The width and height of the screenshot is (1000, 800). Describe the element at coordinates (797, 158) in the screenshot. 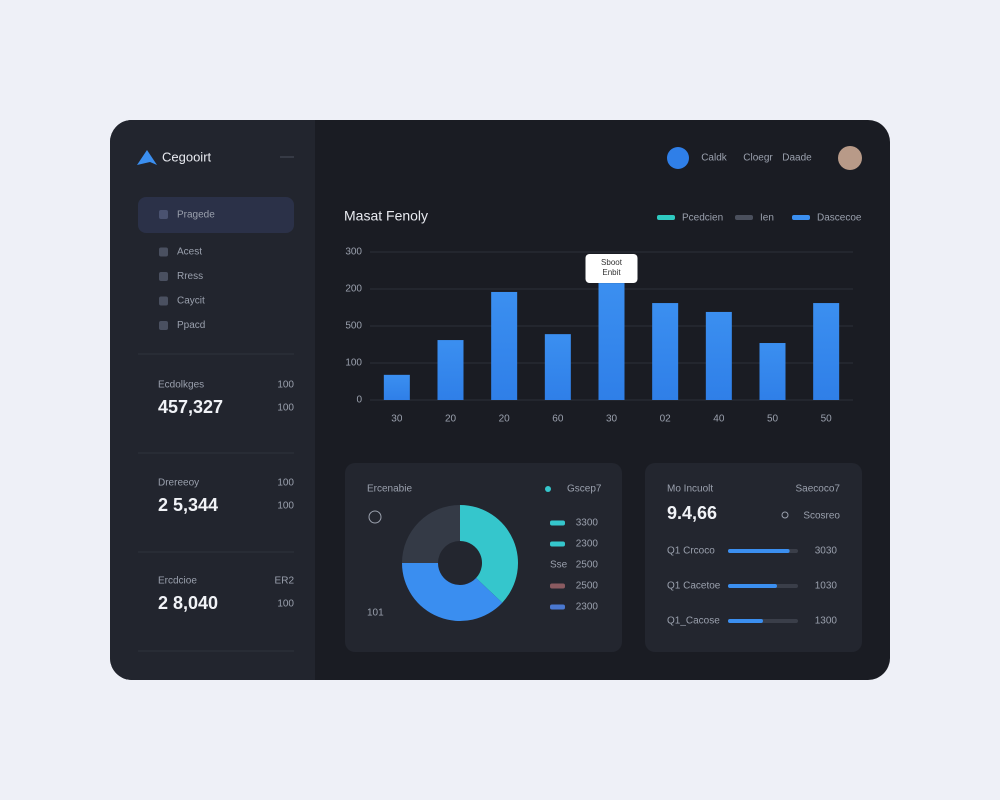

I see `header-item: Daade` at that location.